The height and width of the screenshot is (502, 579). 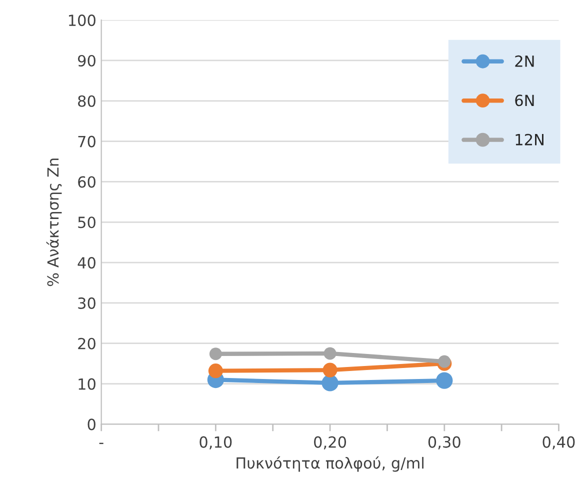 What do you see at coordinates (524, 100) in the screenshot?
I see `legend-label: 6N` at bounding box center [524, 100].